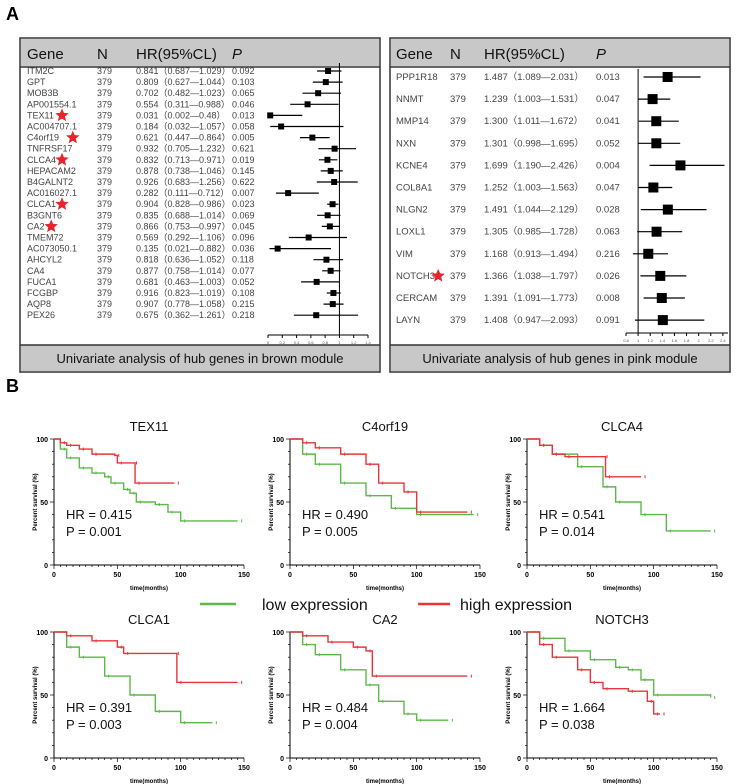  What do you see at coordinates (243, 82) in the screenshot?
I see `p-value: 0.103` at bounding box center [243, 82].